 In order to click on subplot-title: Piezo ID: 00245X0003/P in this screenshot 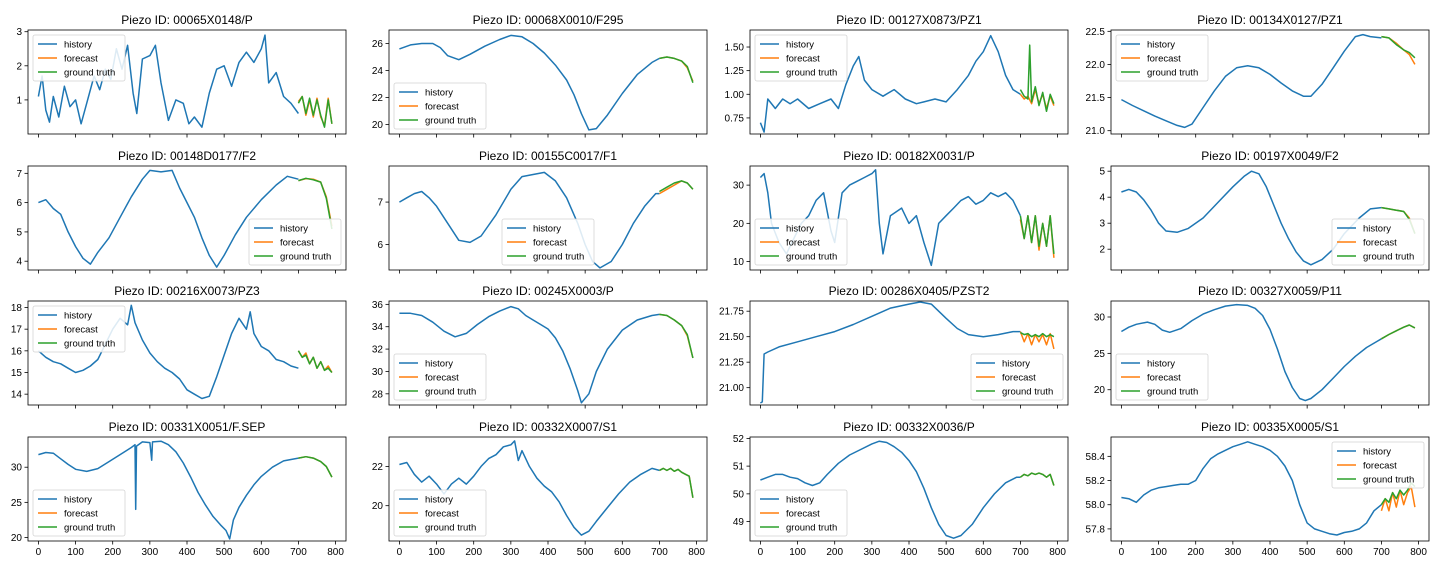, I will do `click(547, 291)`.